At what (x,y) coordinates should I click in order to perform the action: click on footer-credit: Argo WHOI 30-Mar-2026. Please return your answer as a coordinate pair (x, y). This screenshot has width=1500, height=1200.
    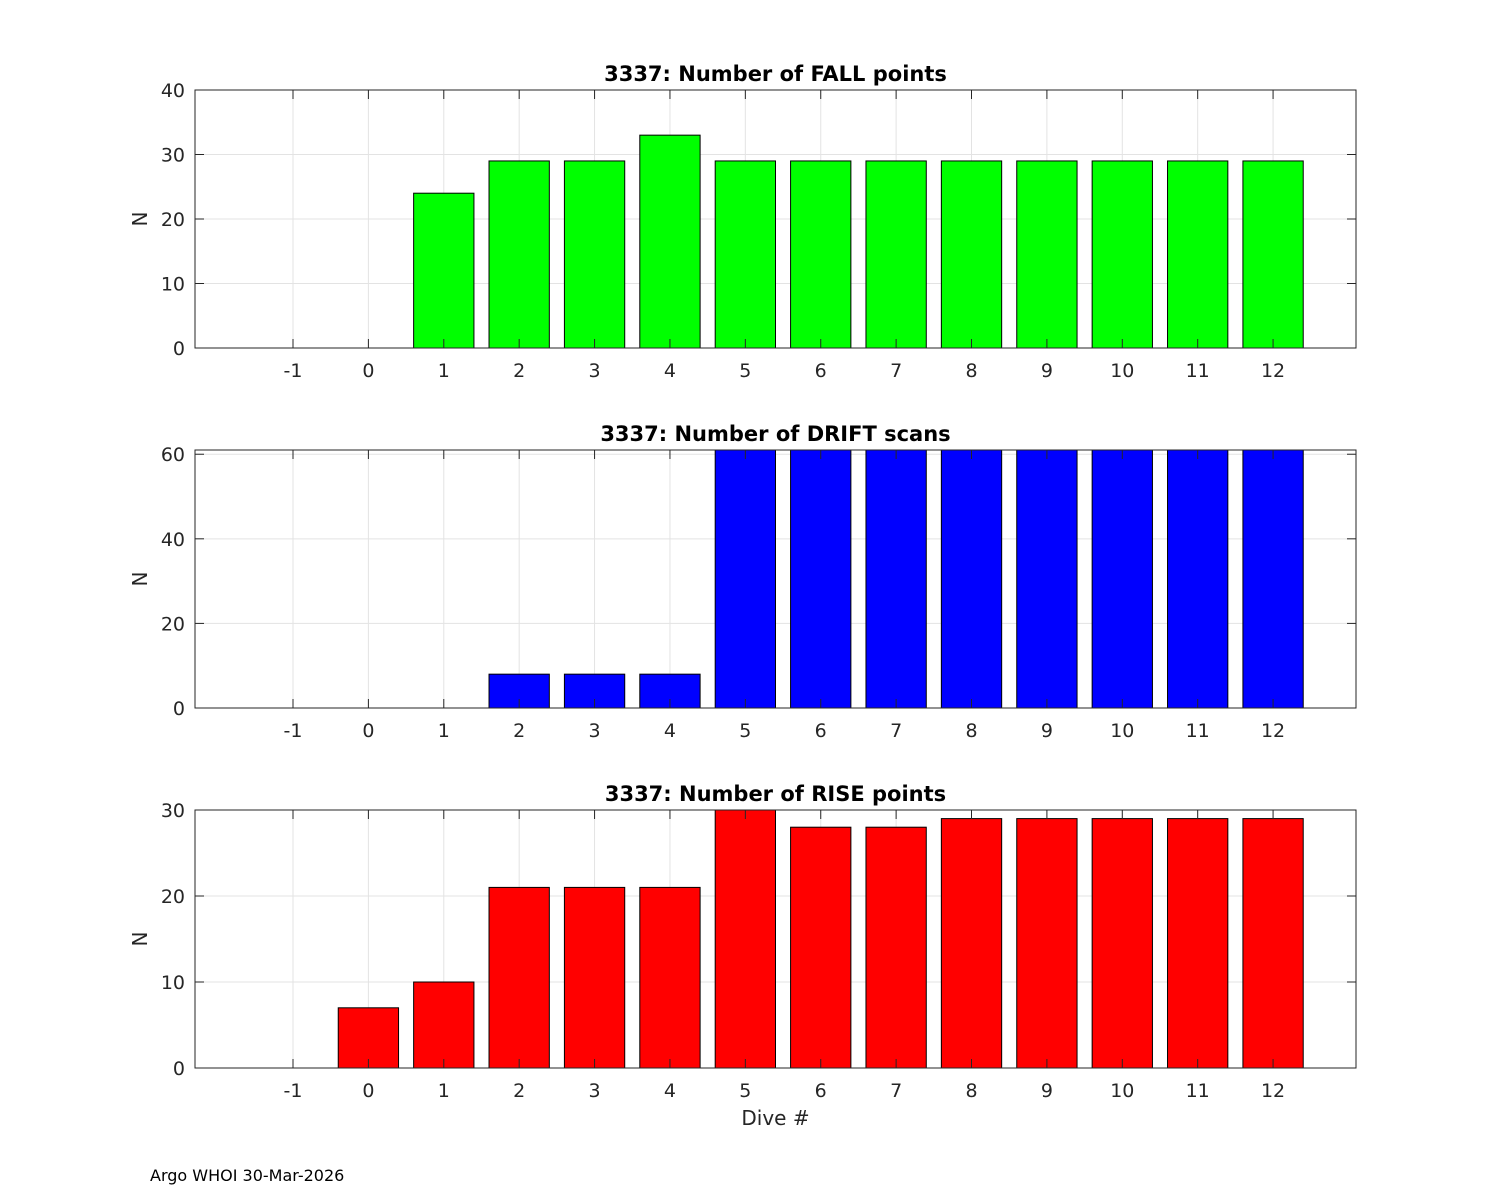
    Looking at the image, I should click on (247, 1175).